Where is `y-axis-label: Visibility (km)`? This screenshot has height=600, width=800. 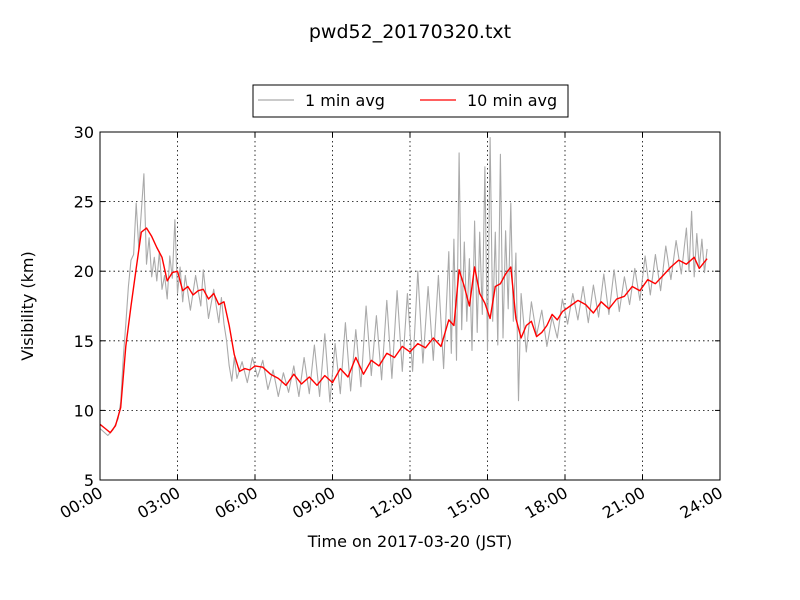
y-axis-label: Visibility (km) is located at coordinates (27, 305).